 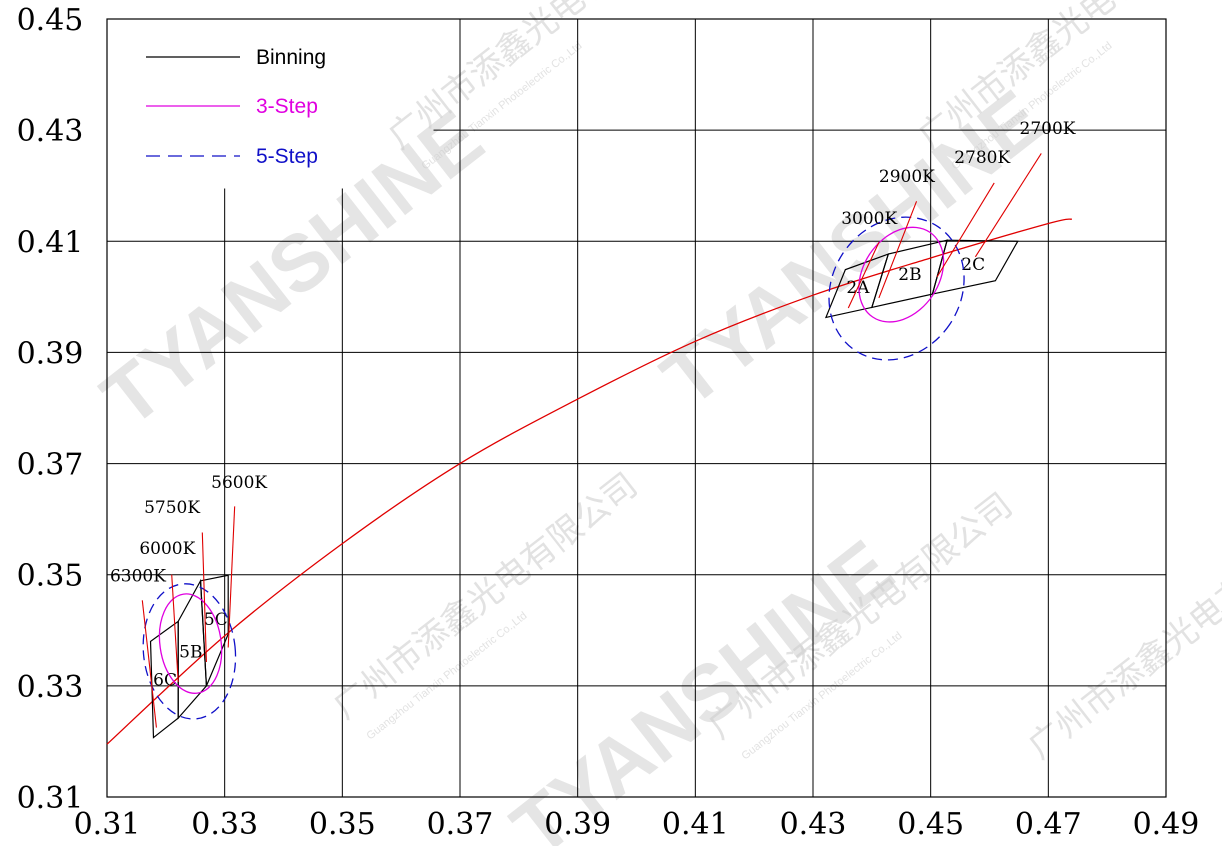 What do you see at coordinates (577, 824) in the screenshot?
I see `x-tick-label: 0.39` at bounding box center [577, 824].